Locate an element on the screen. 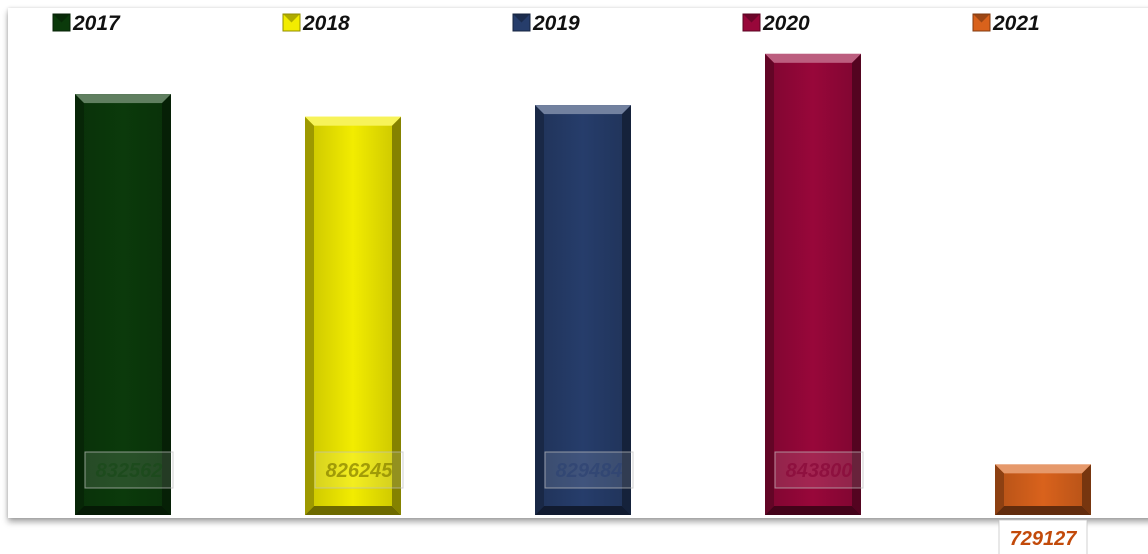 This screenshot has height=554, width=1148. bar-2021 is located at coordinates (1043, 489).